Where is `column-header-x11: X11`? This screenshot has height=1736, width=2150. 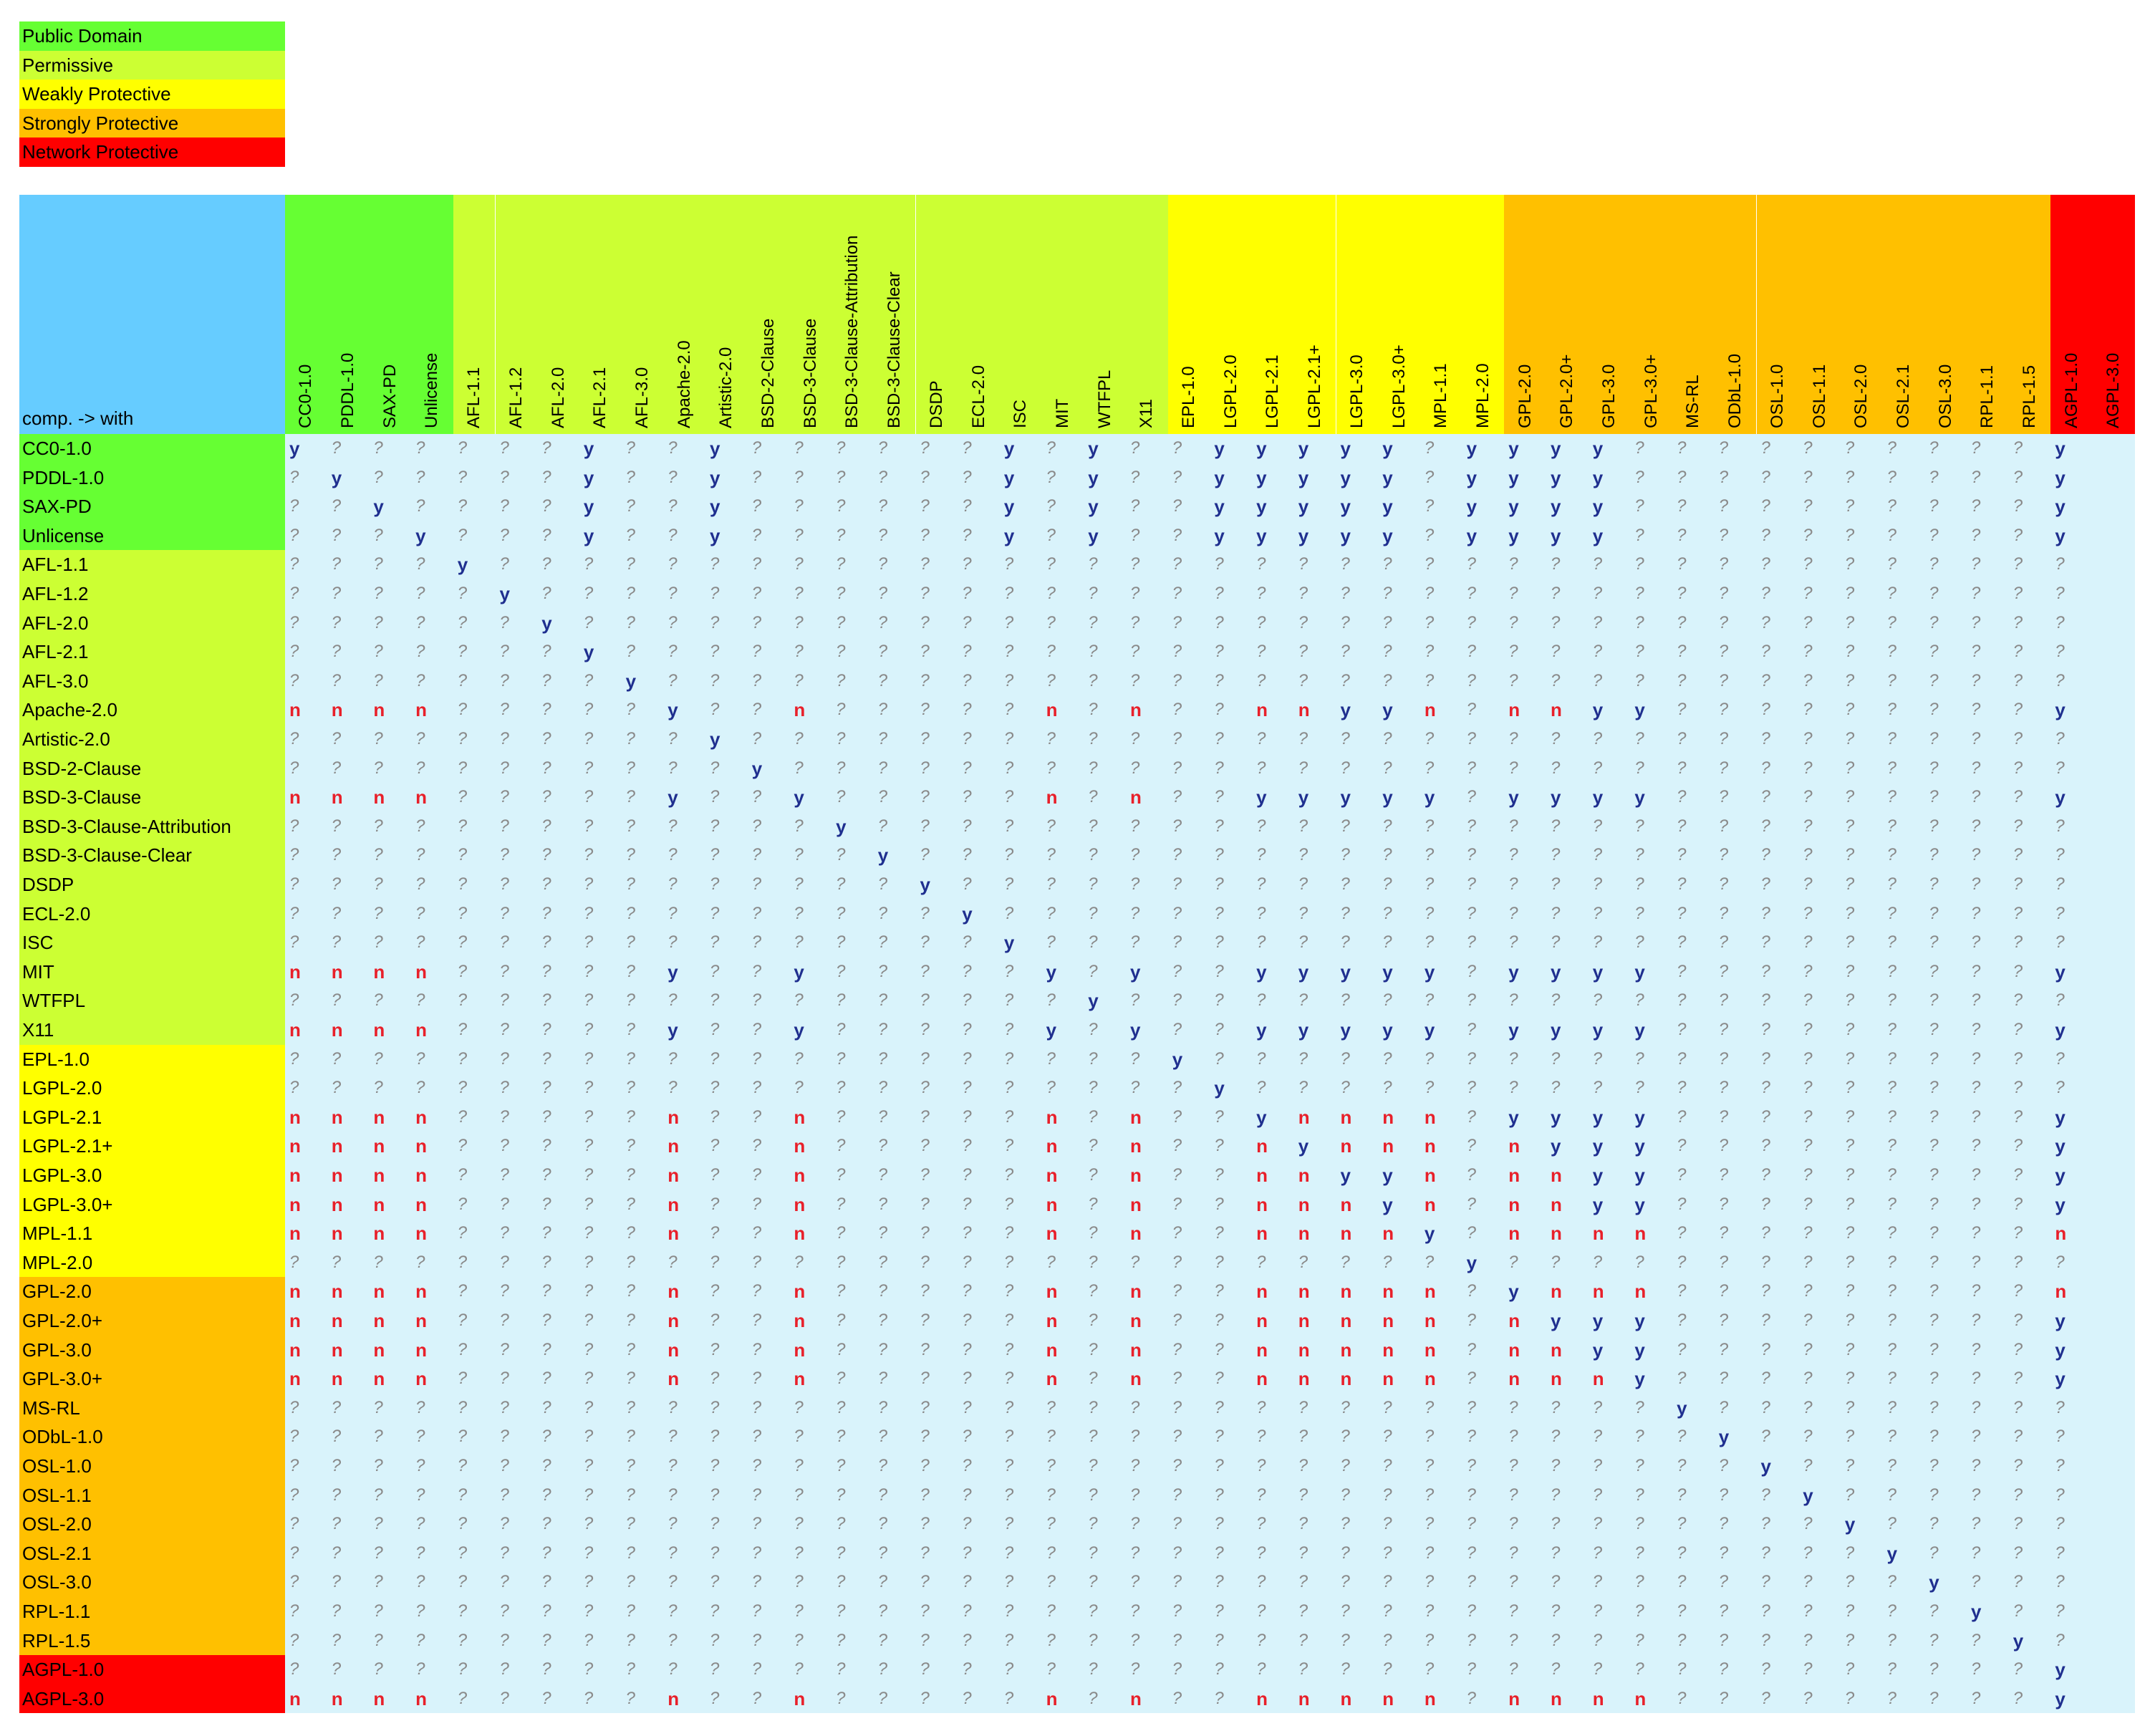 column-header-x11: X11 is located at coordinates (1147, 314).